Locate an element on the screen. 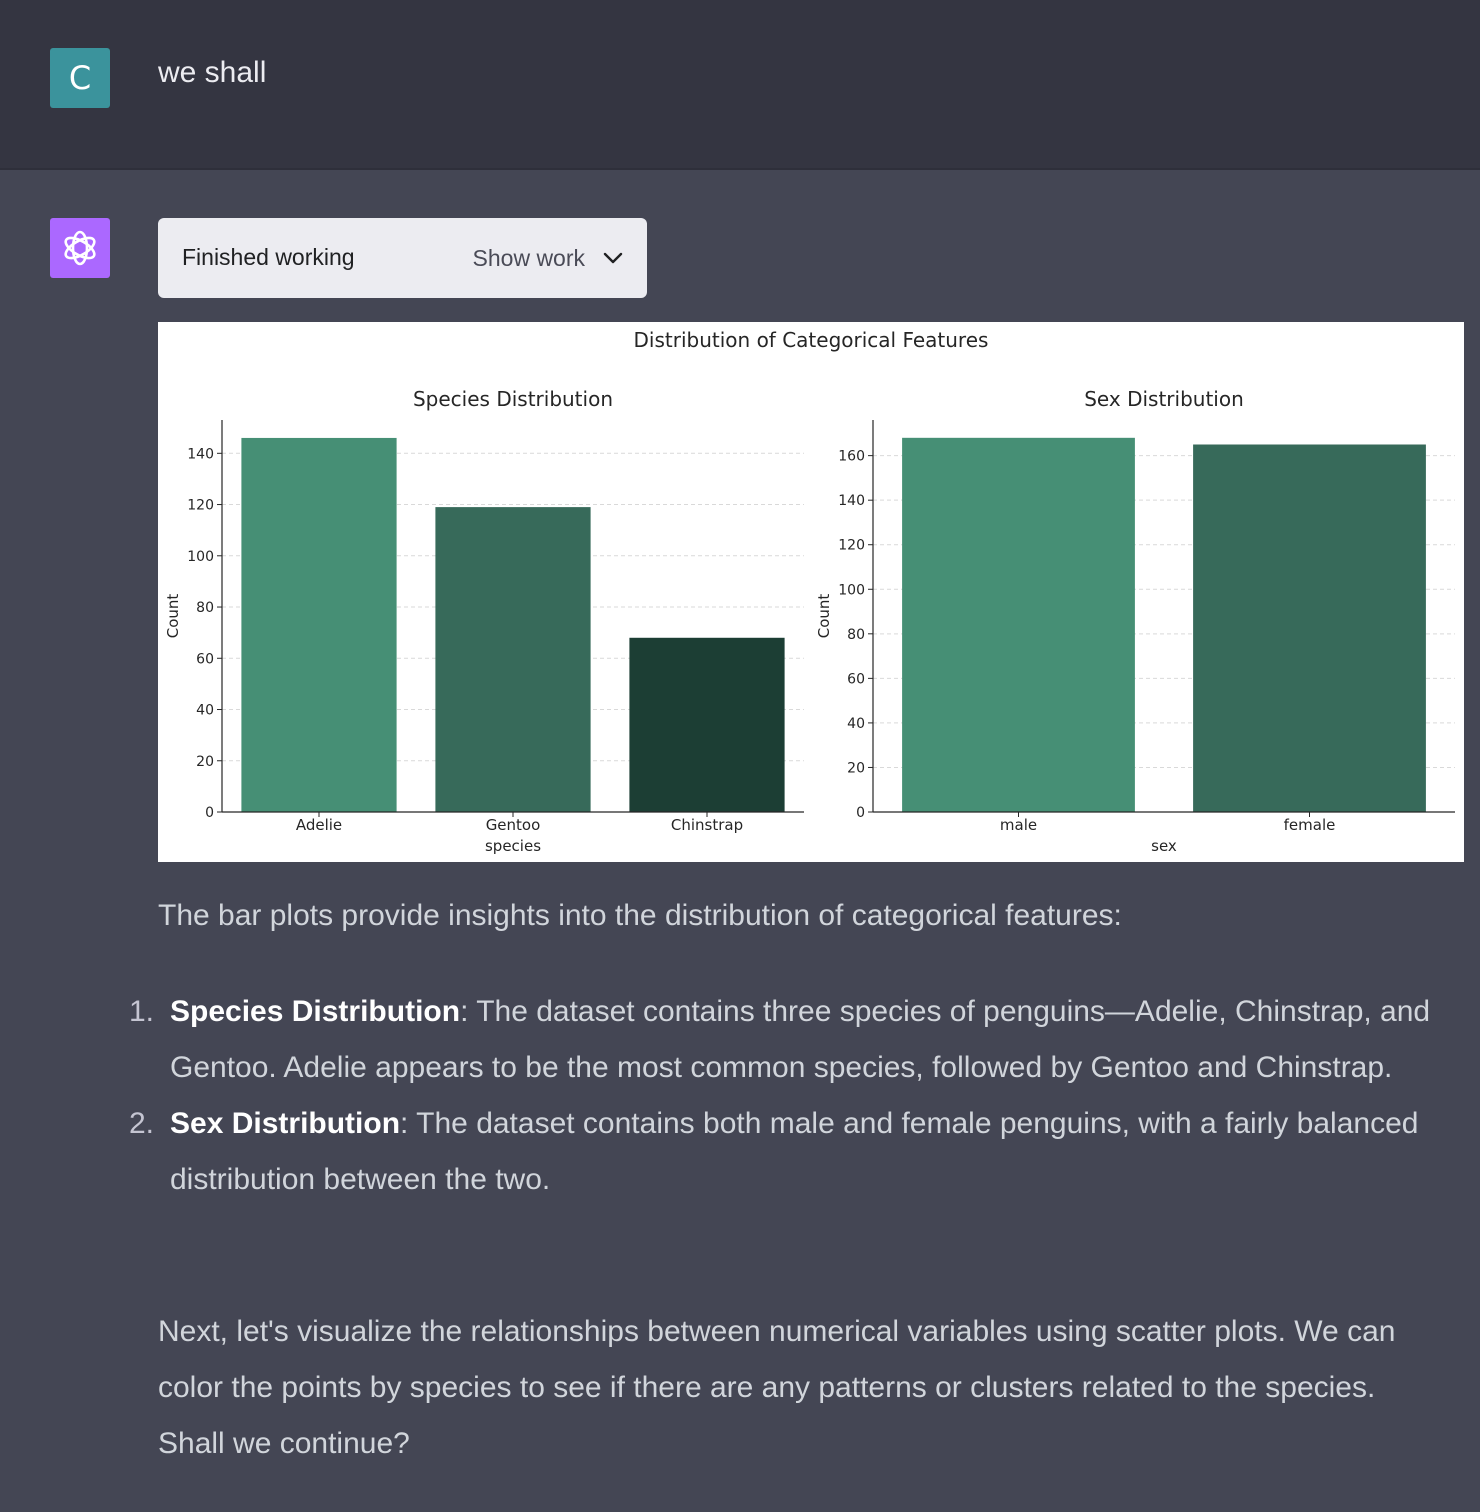 The height and width of the screenshot is (1512, 1480). assistant-avatar is located at coordinates (80, 248).